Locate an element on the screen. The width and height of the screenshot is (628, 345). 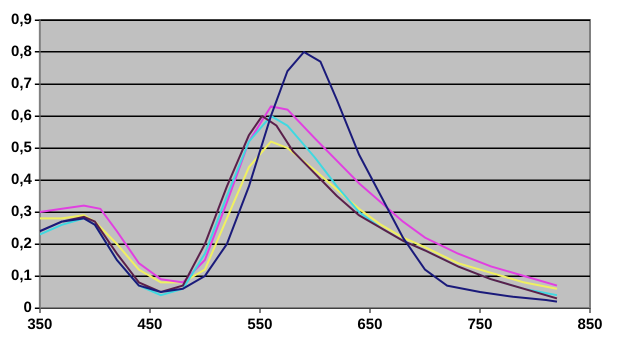
y-tick-label: 0,1 is located at coordinates (21, 275).